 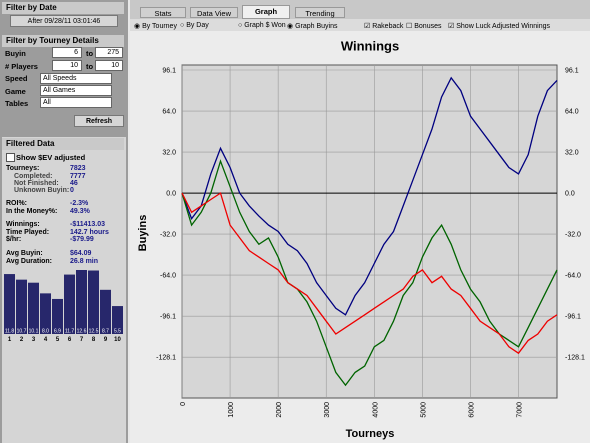 I want to click on tab: Stats, so click(x=163, y=12).